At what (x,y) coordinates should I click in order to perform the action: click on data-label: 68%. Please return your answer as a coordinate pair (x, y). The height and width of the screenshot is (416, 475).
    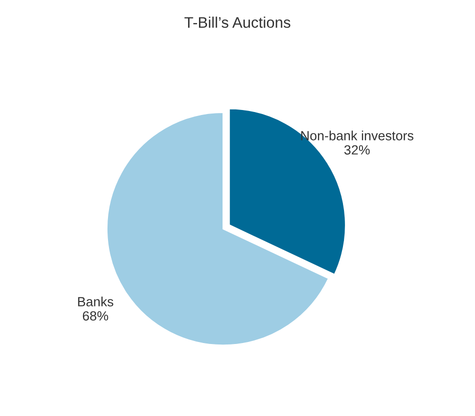
    Looking at the image, I should click on (95, 316).